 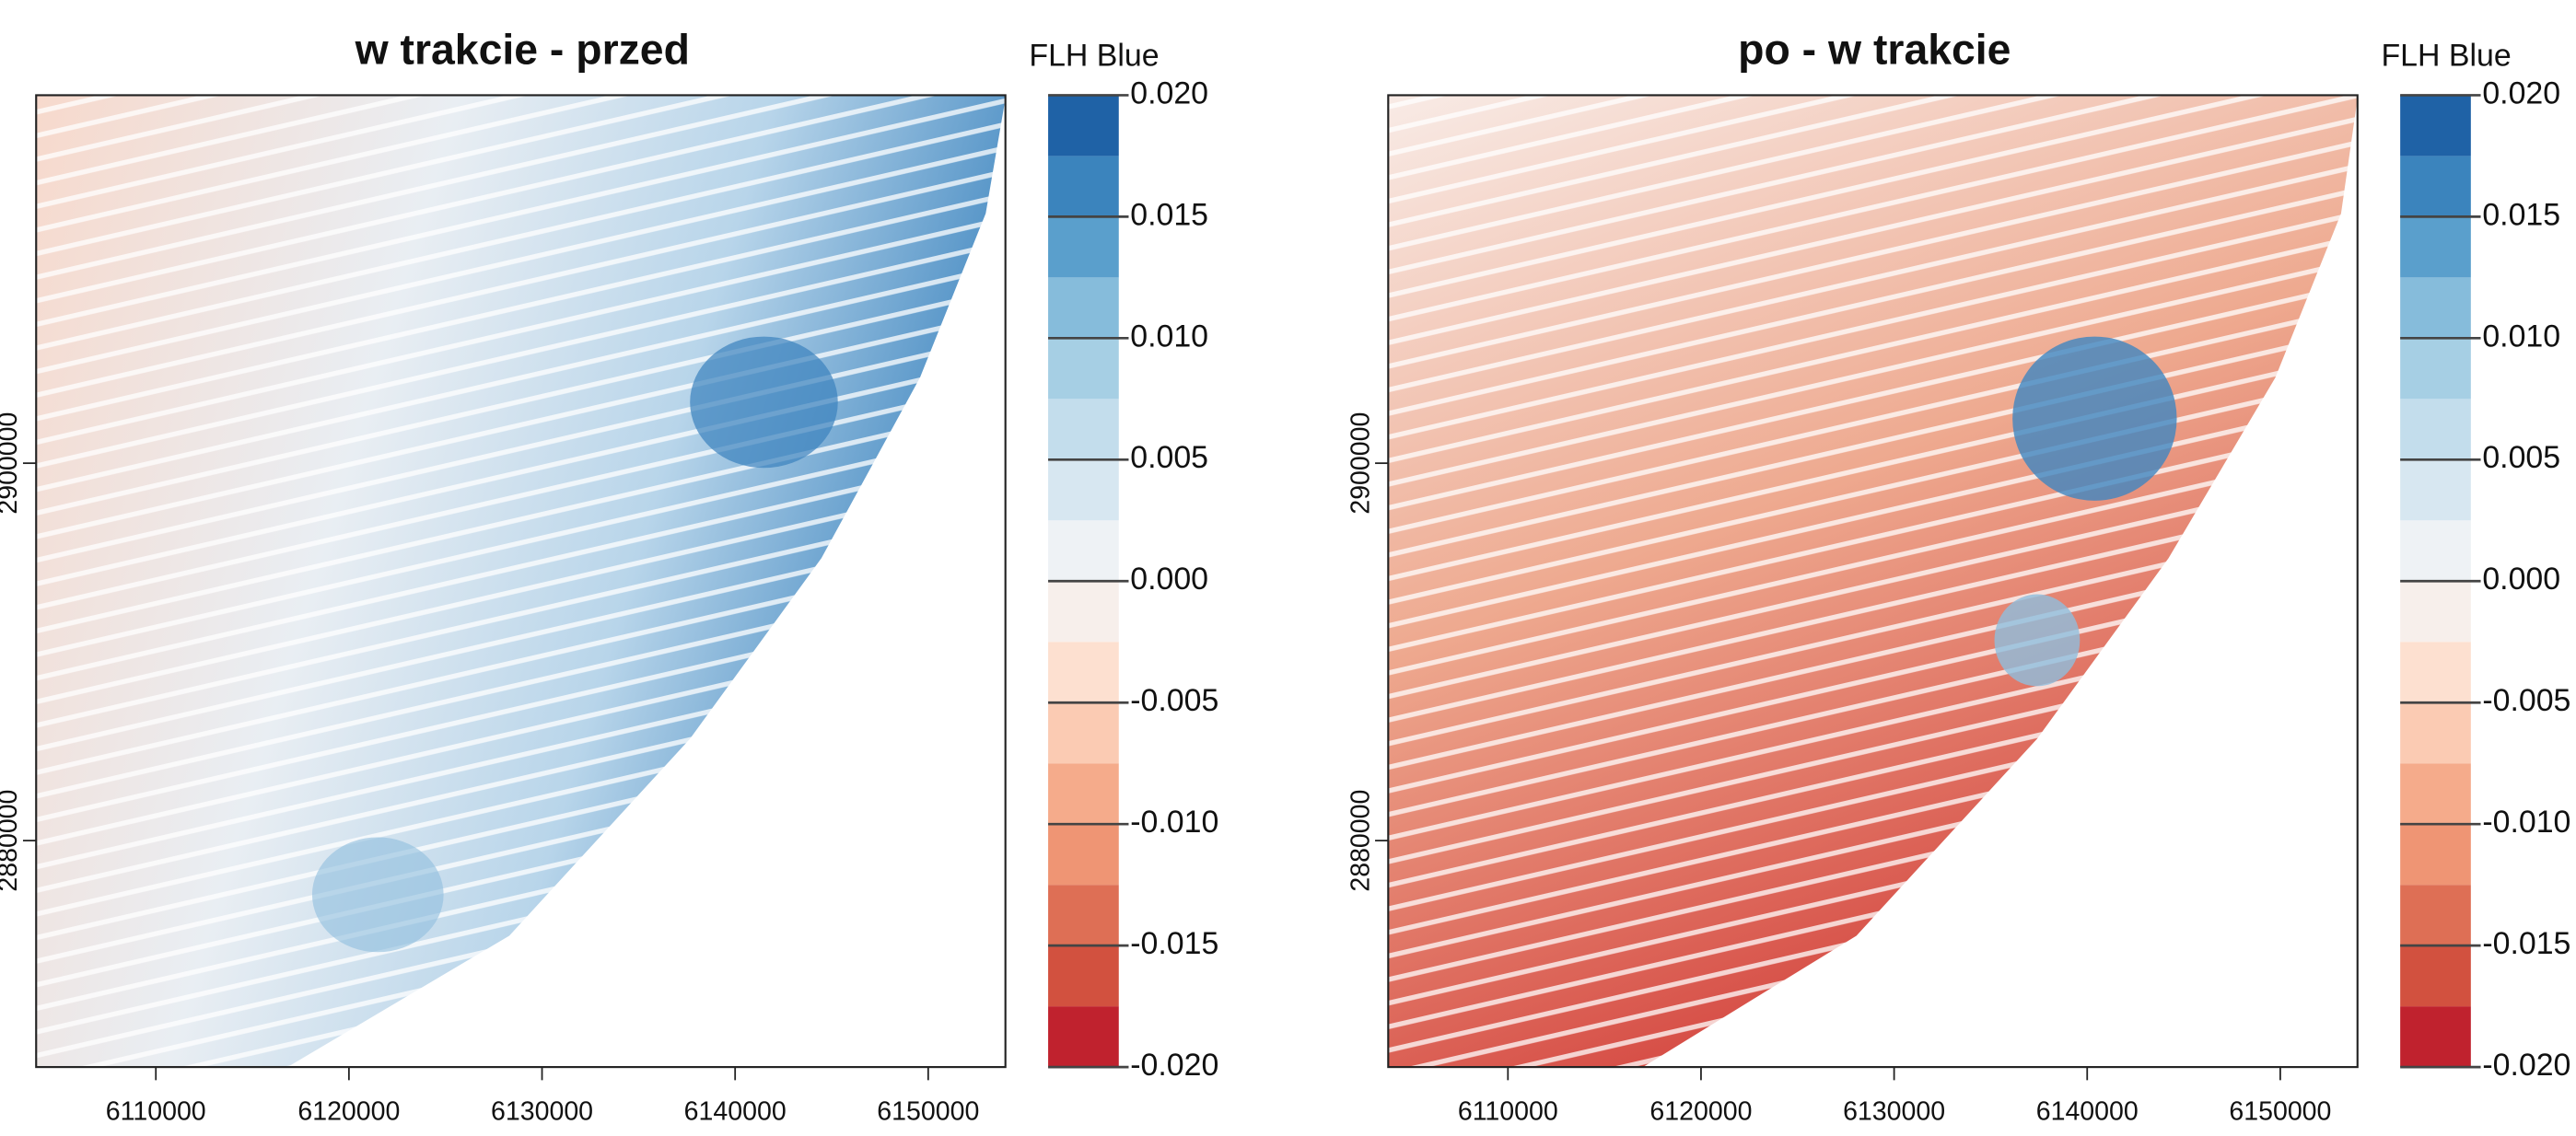 I want to click on chart-title: po - w trakcie, so click(x=1874, y=49).